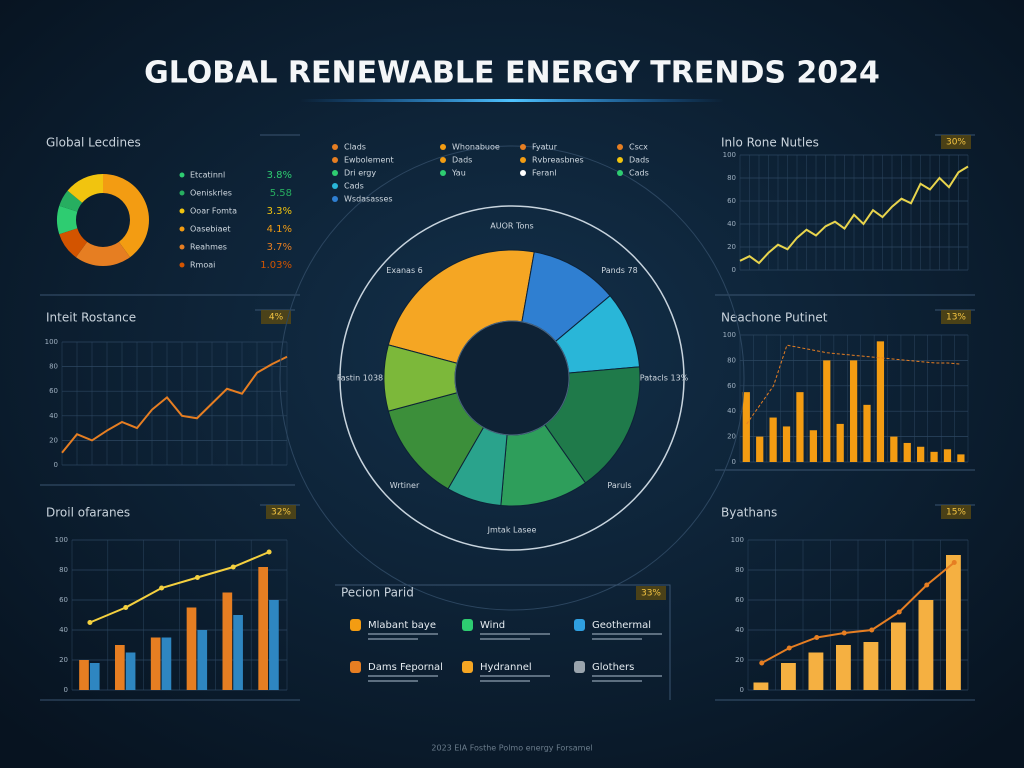 The width and height of the screenshot is (1024, 768). I want to click on legend-value: 3.7%, so click(279, 247).